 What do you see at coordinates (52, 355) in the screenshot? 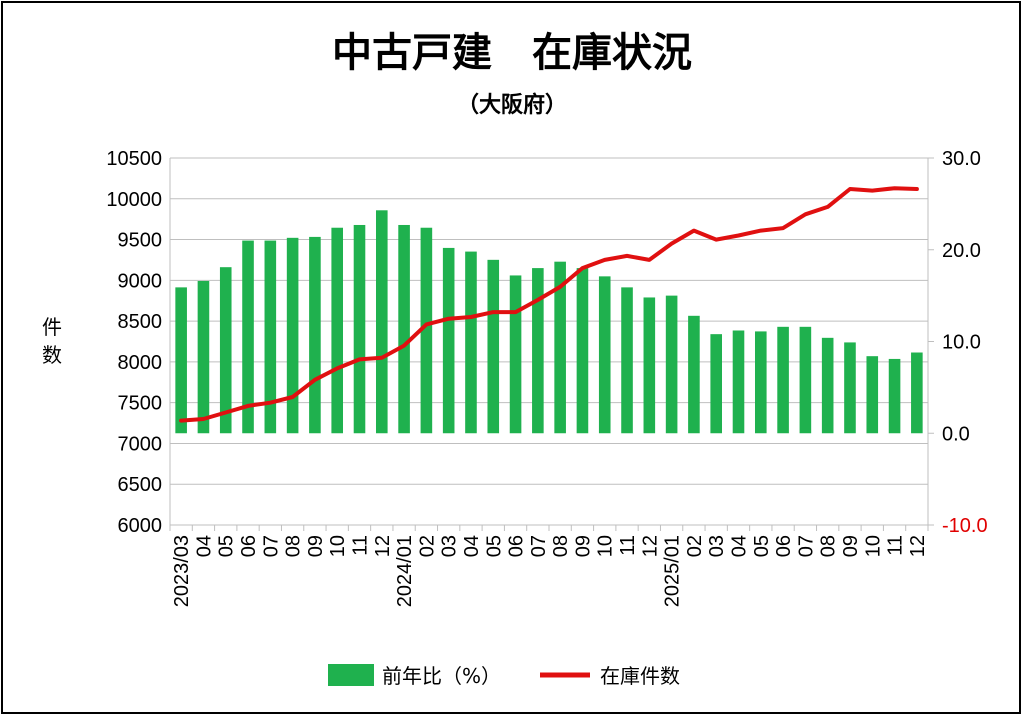
I see `y-axis-label-char: 数` at bounding box center [52, 355].